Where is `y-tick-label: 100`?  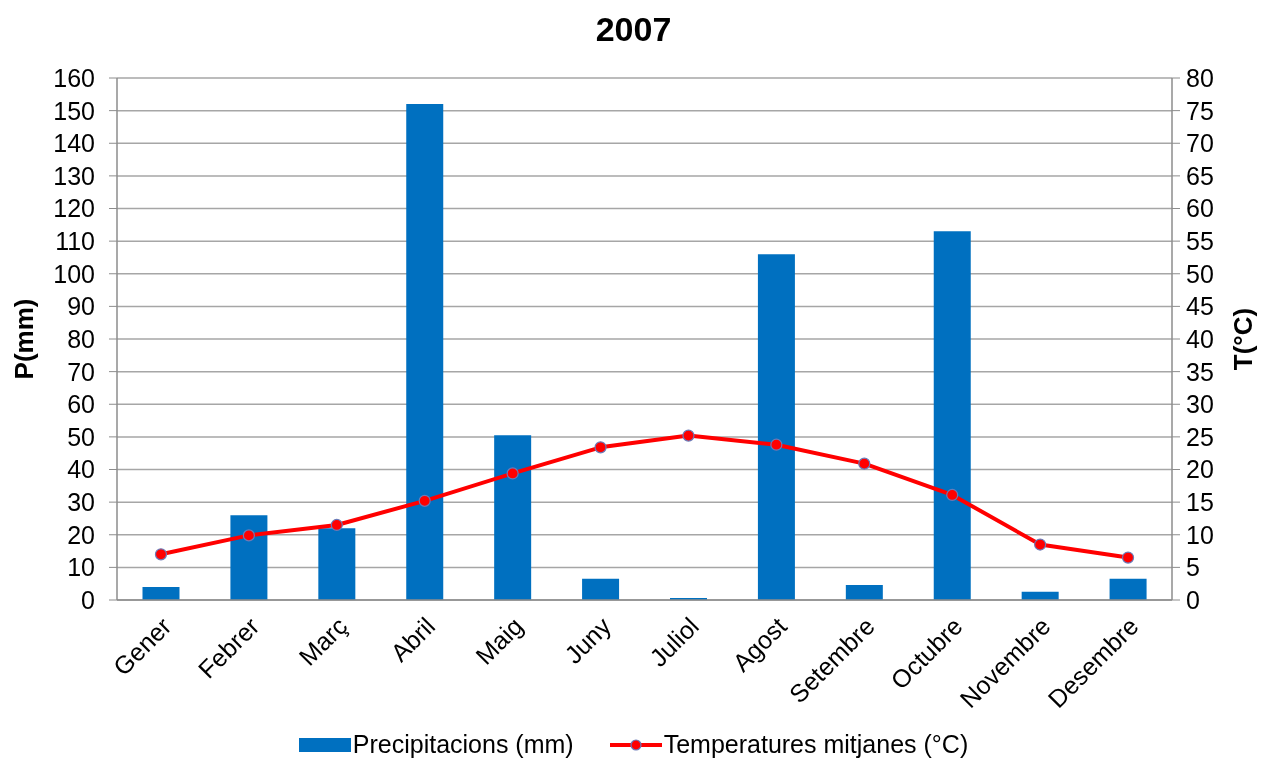 y-tick-label: 100 is located at coordinates (74, 273).